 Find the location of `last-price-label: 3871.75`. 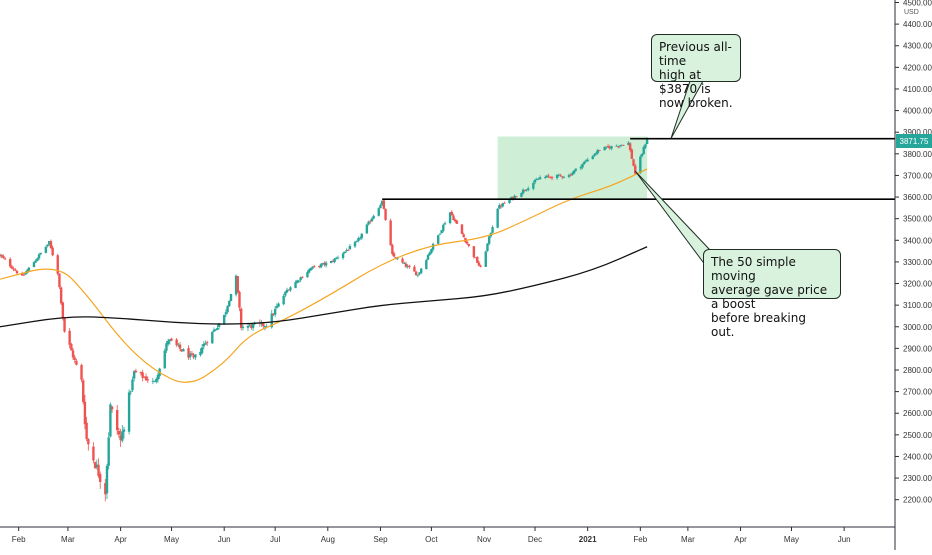

last-price-label: 3871.75 is located at coordinates (914, 141).